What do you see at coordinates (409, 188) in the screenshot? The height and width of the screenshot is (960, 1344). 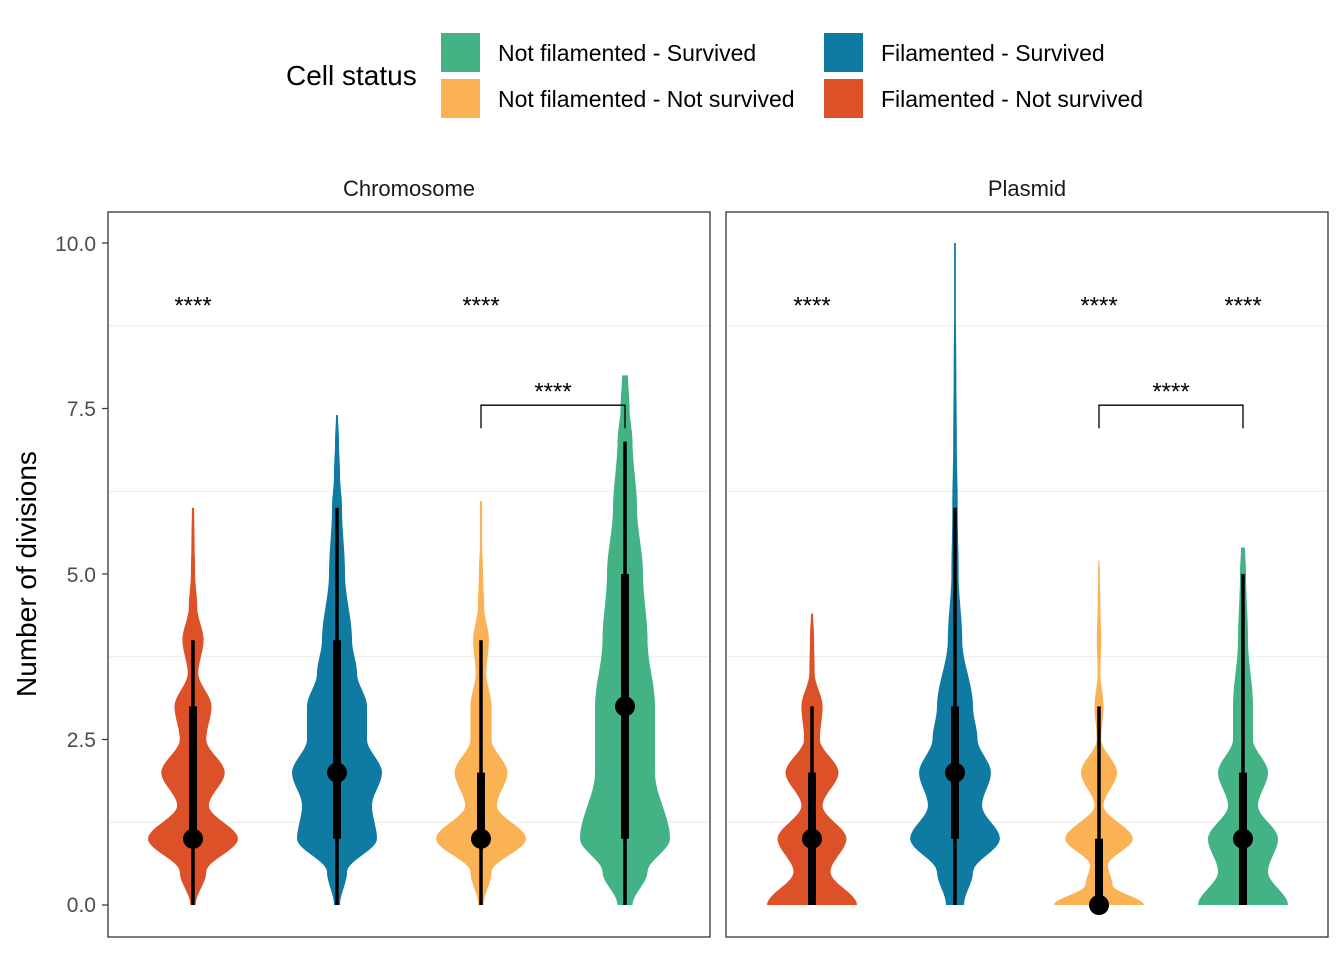 I see `panel-title-chromosome: Chromosome` at bounding box center [409, 188].